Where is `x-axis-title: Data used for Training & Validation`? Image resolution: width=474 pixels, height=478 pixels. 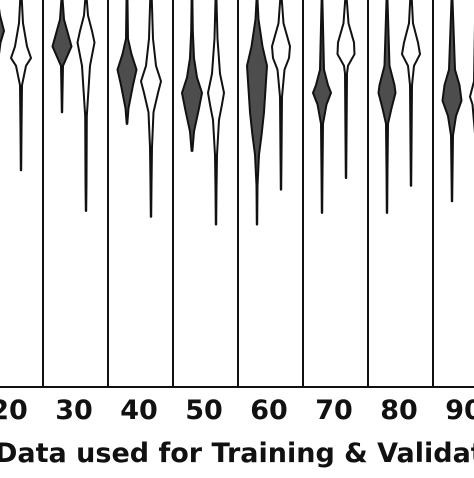 x-axis-title: Data used for Training & Validation is located at coordinates (237, 453).